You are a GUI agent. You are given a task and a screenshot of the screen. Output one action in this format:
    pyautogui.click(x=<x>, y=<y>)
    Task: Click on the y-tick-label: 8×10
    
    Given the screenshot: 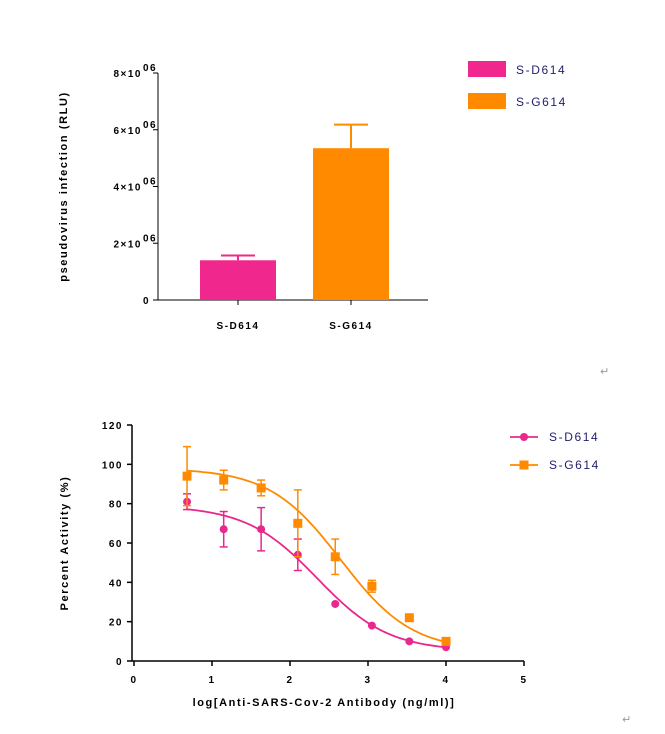 What is the action you would take?
    pyautogui.click(x=127, y=74)
    